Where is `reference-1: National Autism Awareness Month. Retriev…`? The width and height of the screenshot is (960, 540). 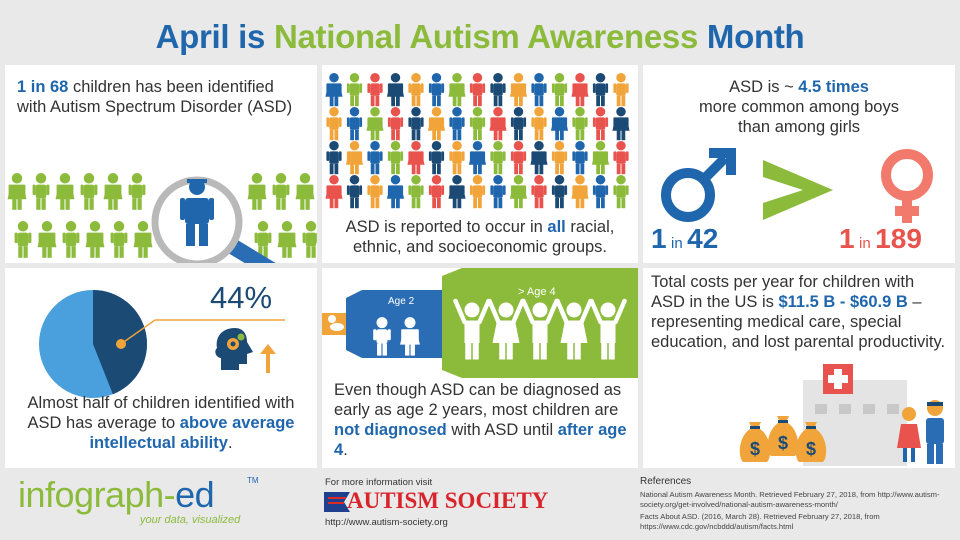
reference-1: National Autism Awareness Month. Retriev… is located at coordinates (790, 499).